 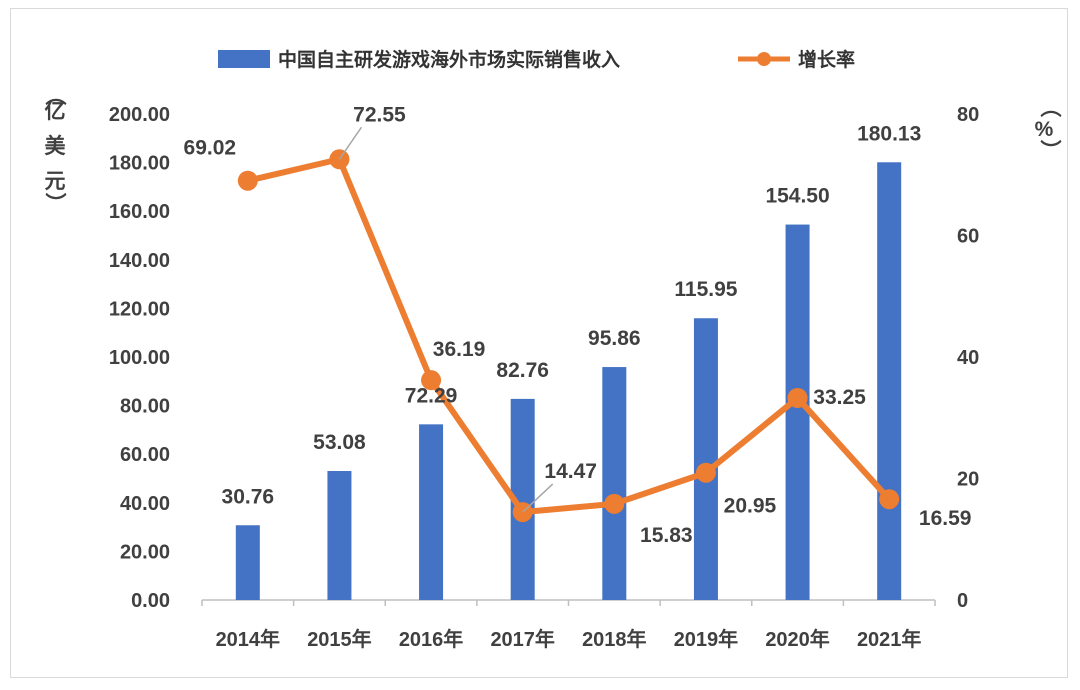 I want to click on left-tick-label: 60.00, so click(x=145, y=455).